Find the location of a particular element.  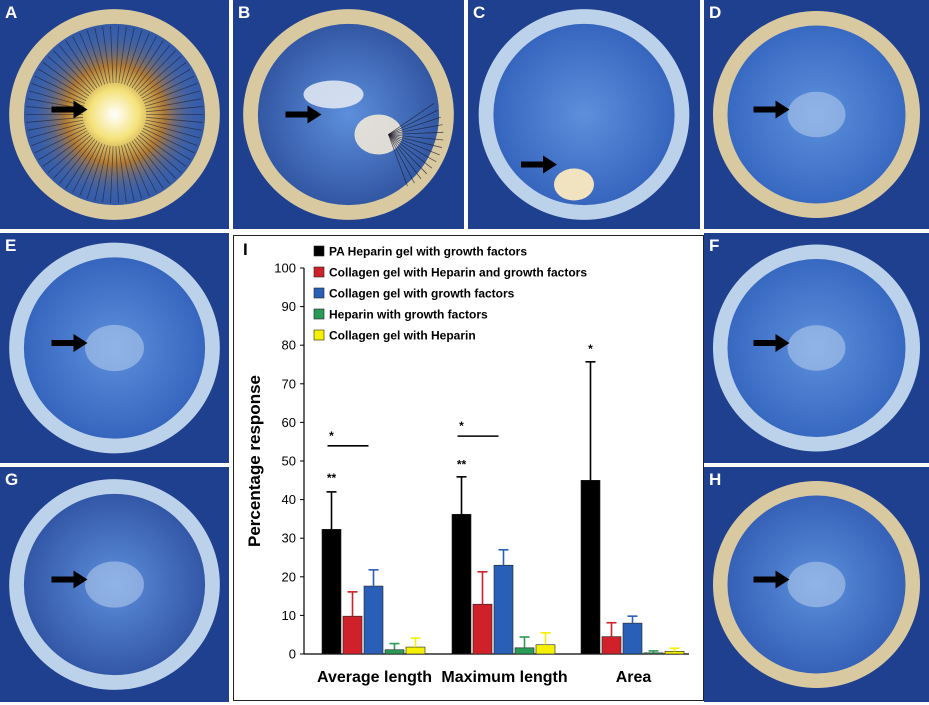

photo-panel-f: F is located at coordinates (816, 348).